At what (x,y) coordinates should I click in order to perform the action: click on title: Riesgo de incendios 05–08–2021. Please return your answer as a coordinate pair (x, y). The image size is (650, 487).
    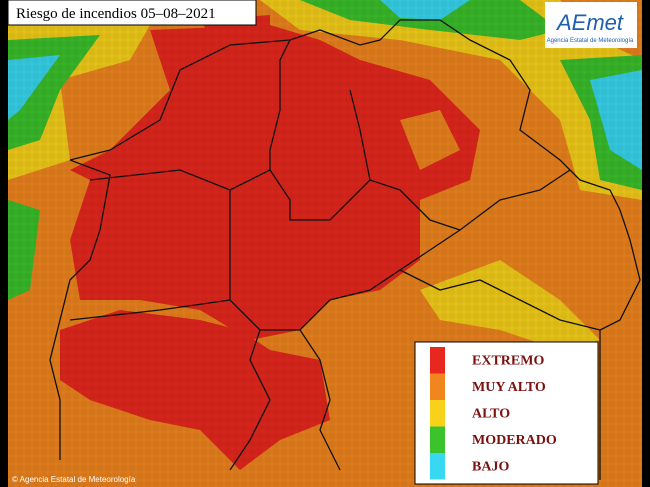
    Looking at the image, I should click on (116, 14).